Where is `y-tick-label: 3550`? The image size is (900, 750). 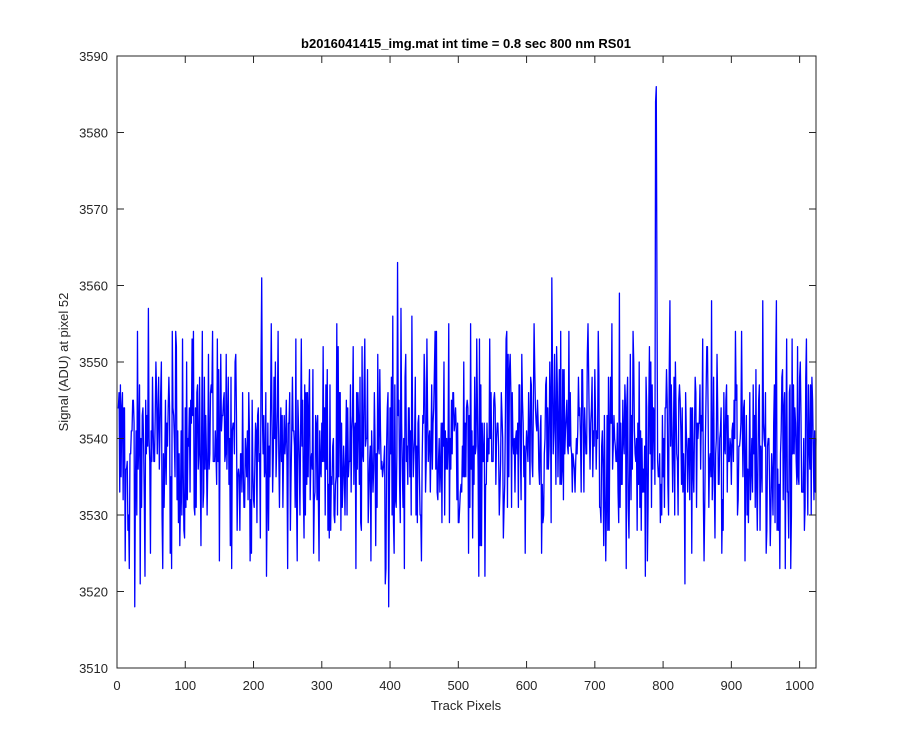 y-tick-label: 3550 is located at coordinates (93, 362).